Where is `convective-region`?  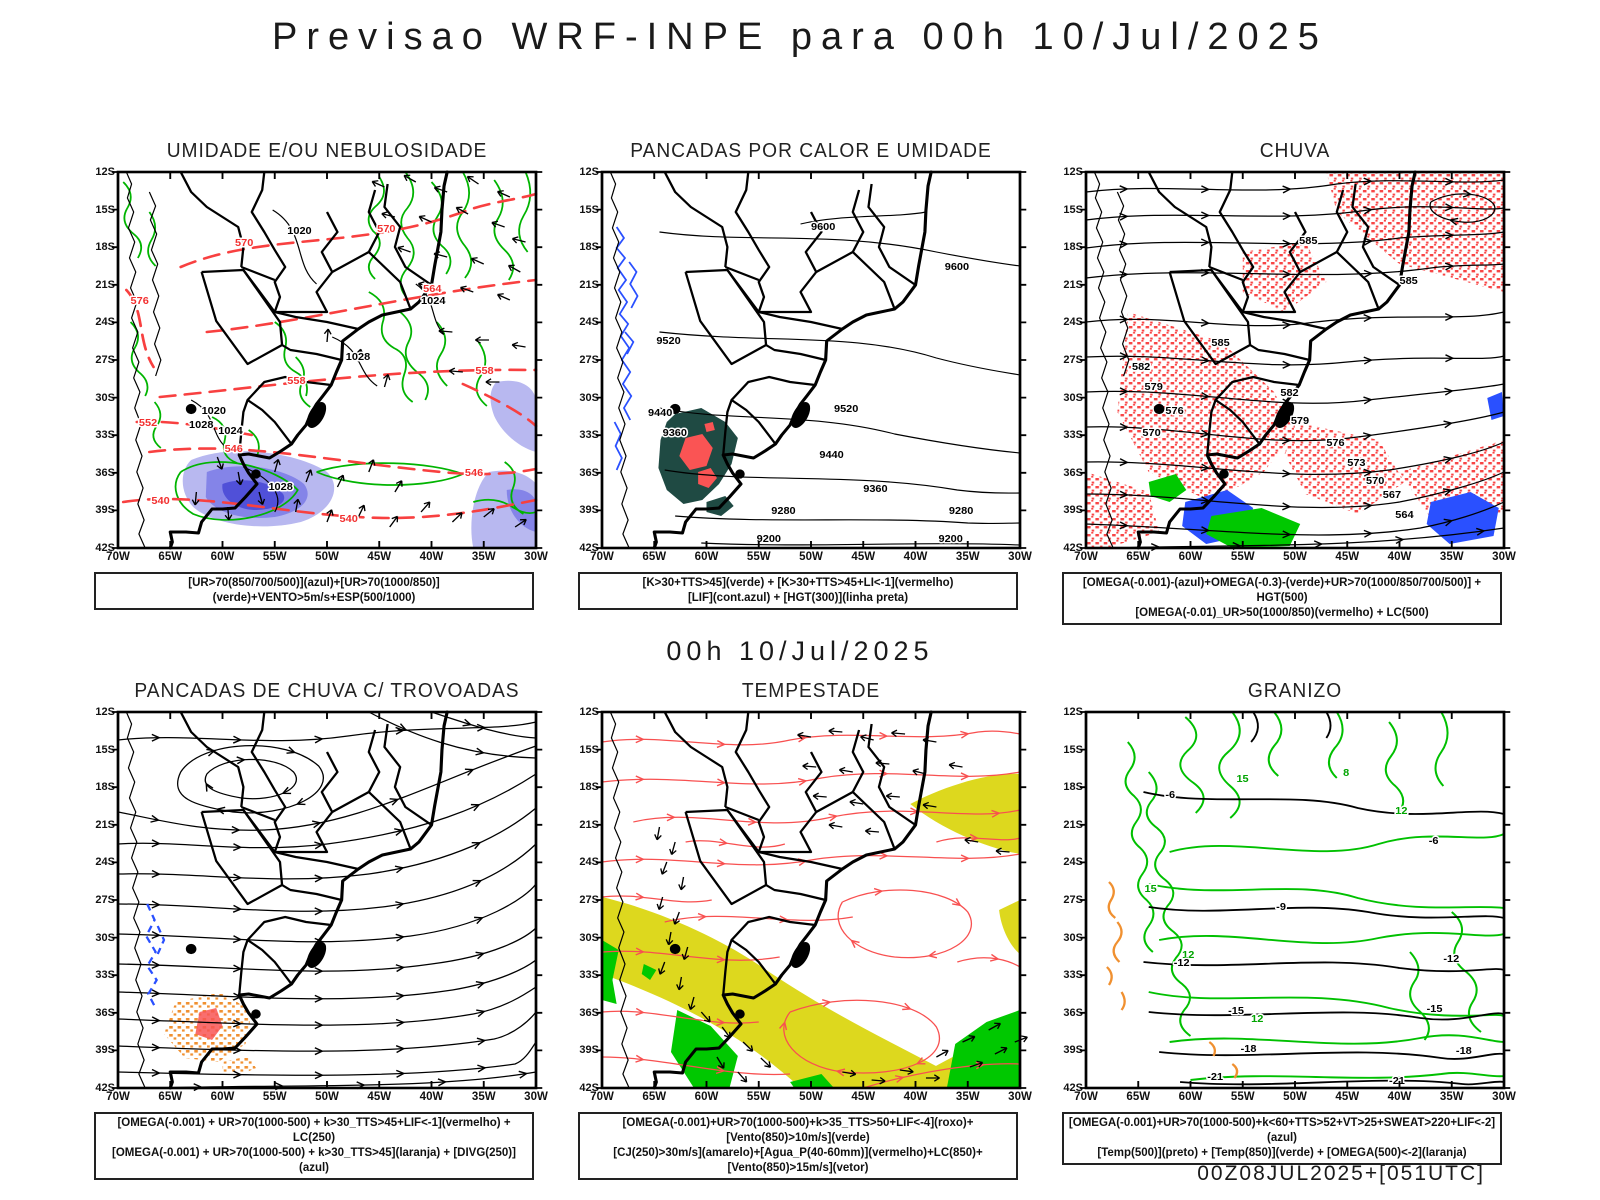 convective-region is located at coordinates (698, 462).